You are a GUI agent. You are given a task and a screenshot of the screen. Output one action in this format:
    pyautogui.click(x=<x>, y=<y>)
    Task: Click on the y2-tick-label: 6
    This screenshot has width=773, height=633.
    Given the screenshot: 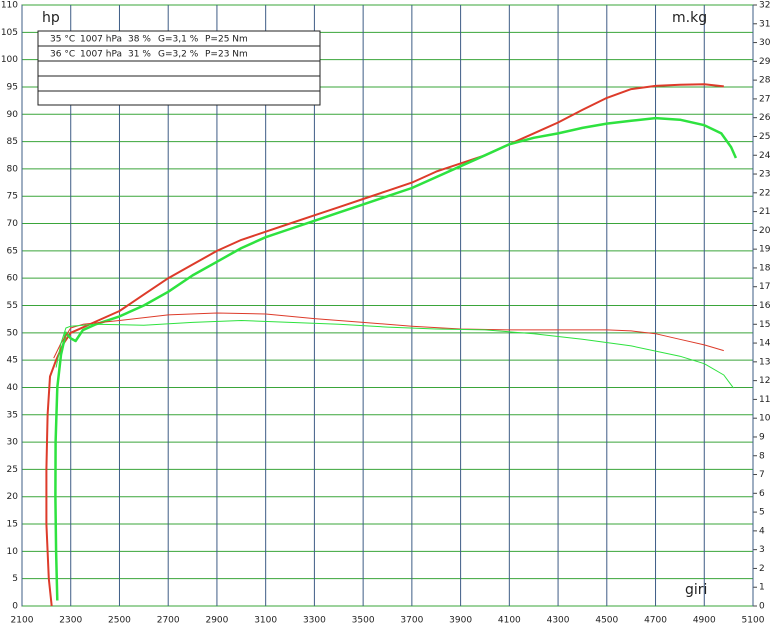 What is the action you would take?
    pyautogui.click(x=762, y=494)
    